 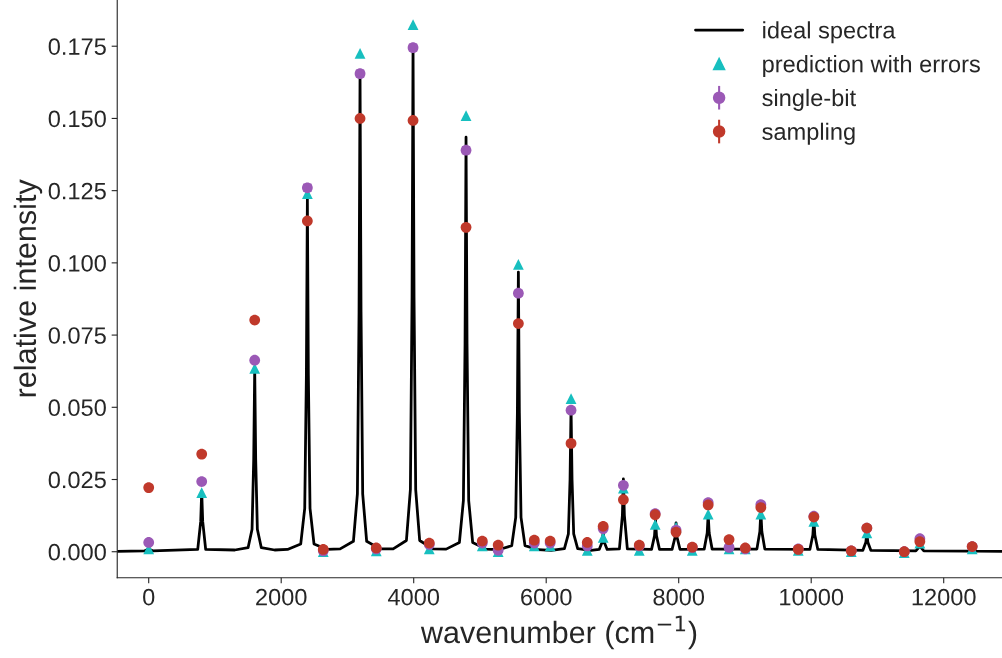 I want to click on y-tick-label: 0.075, so click(x=77, y=335).